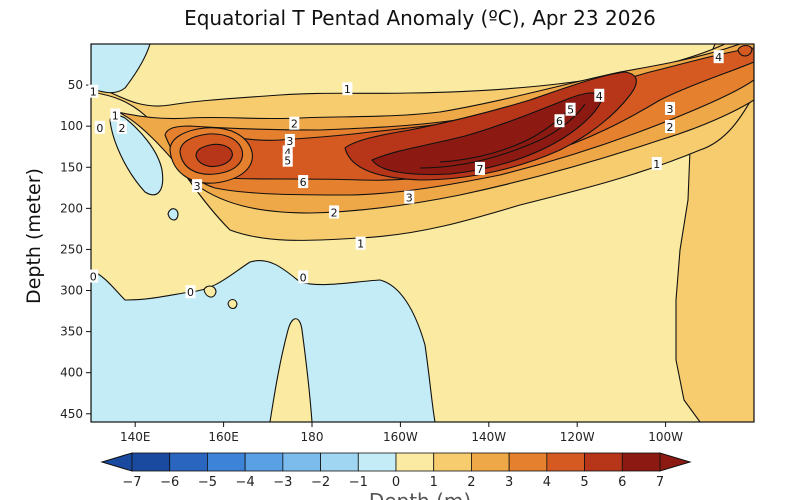 This screenshot has width=800, height=500. What do you see at coordinates (420, 494) in the screenshot?
I see `colorbar-caption: Depth (m)` at bounding box center [420, 494].